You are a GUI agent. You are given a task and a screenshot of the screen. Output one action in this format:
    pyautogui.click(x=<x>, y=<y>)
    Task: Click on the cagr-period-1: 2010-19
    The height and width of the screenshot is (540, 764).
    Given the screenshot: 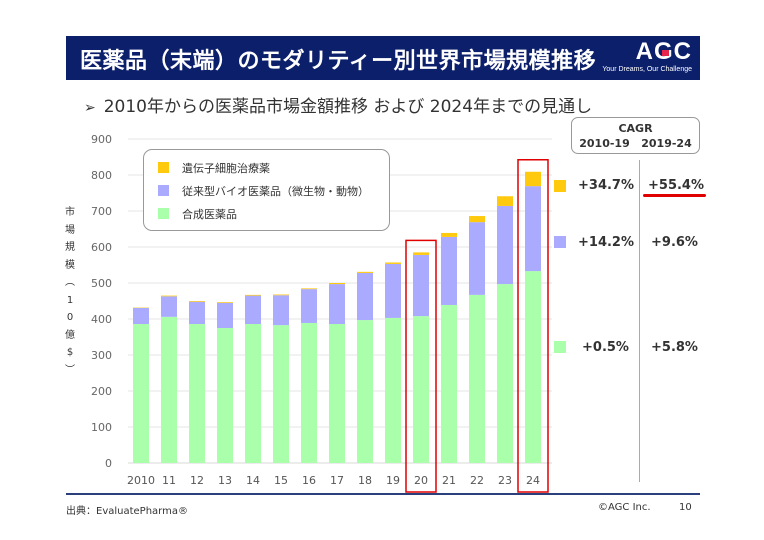 What is the action you would take?
    pyautogui.click(x=604, y=143)
    